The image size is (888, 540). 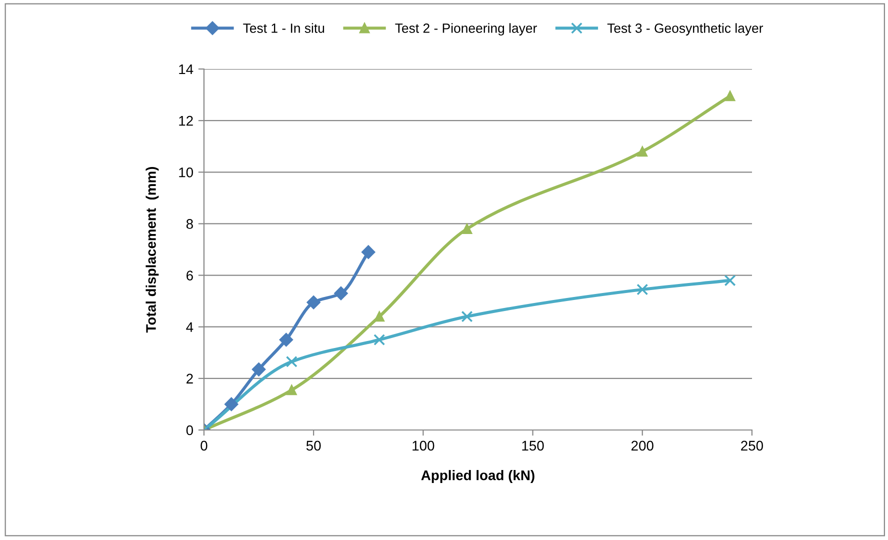 I want to click on legend-label: Test 1 - In situ, so click(x=283, y=28).